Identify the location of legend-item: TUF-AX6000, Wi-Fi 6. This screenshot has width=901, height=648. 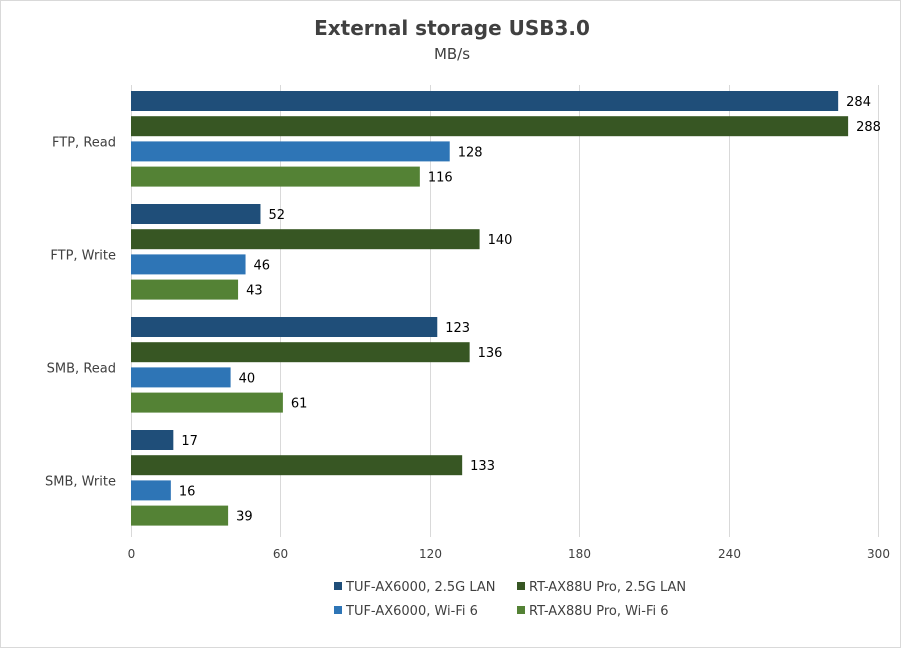
(406, 611).